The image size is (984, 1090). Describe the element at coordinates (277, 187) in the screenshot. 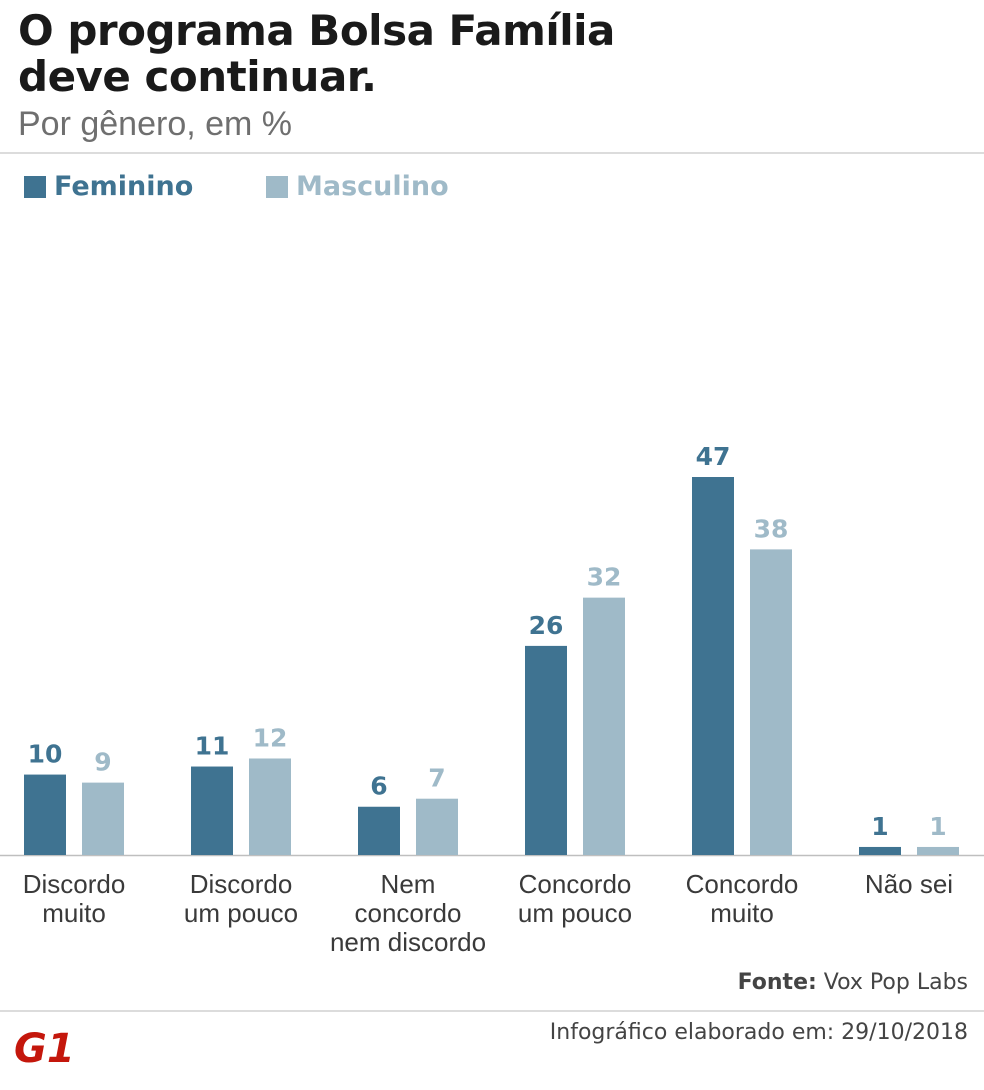

I see `legend-swatch-masculino` at that location.